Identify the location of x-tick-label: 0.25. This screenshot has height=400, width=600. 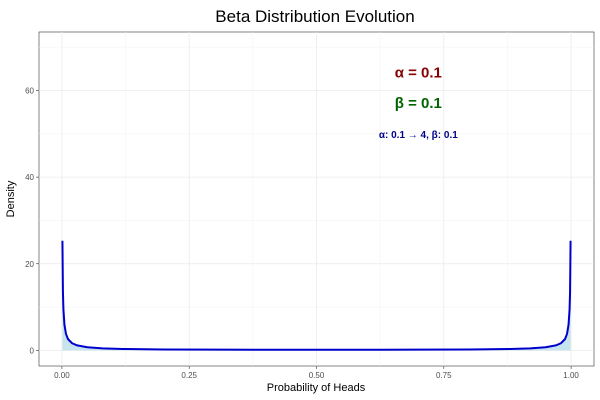
(189, 375).